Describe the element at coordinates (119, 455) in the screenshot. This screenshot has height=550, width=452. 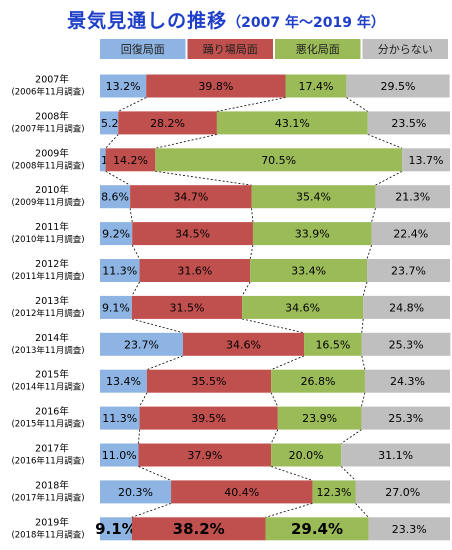
I see `data-label: 11.0%` at that location.